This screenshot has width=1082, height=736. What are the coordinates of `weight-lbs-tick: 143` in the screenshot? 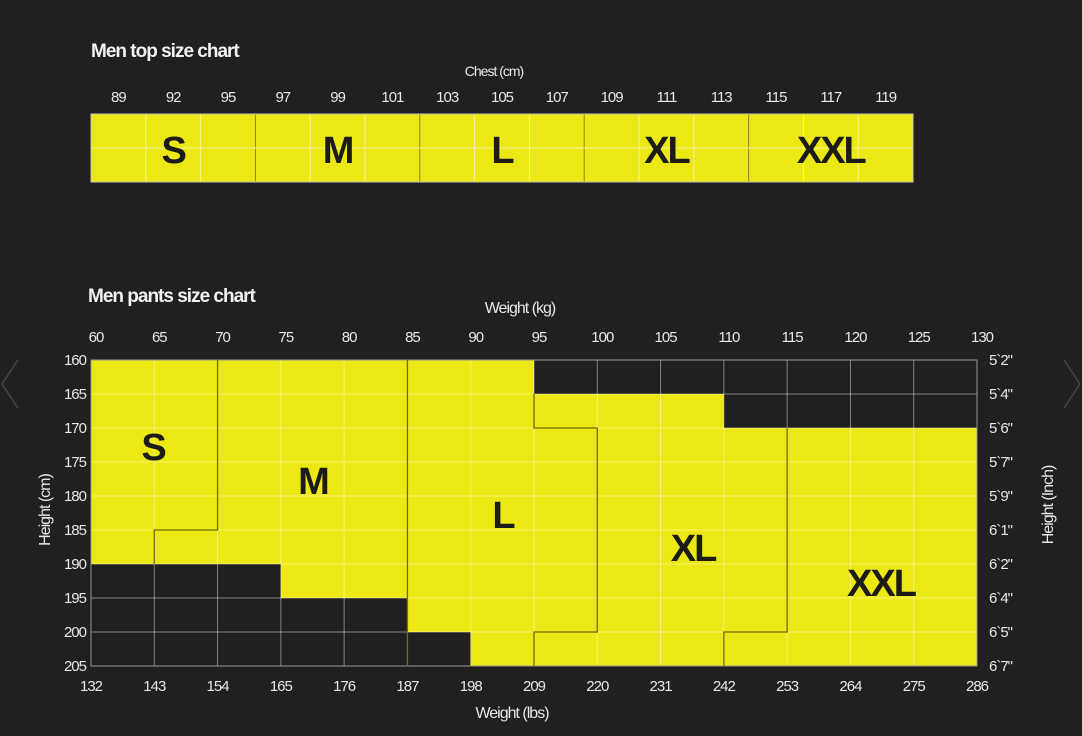 It's located at (154, 686).